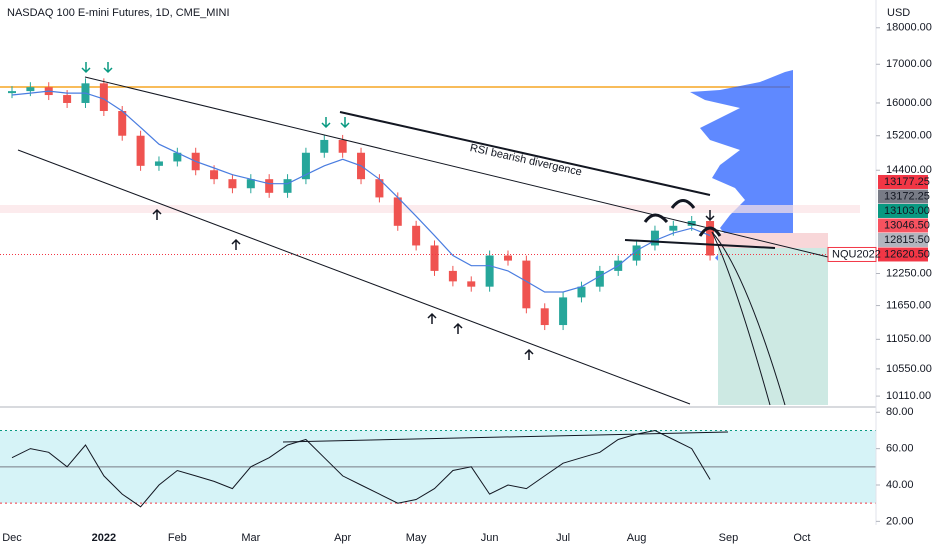 Image resolution: width=932 pixels, height=550 pixels. What do you see at coordinates (908, 305) in the screenshot?
I see `y-tick-label: 11650.00` at bounding box center [908, 305].